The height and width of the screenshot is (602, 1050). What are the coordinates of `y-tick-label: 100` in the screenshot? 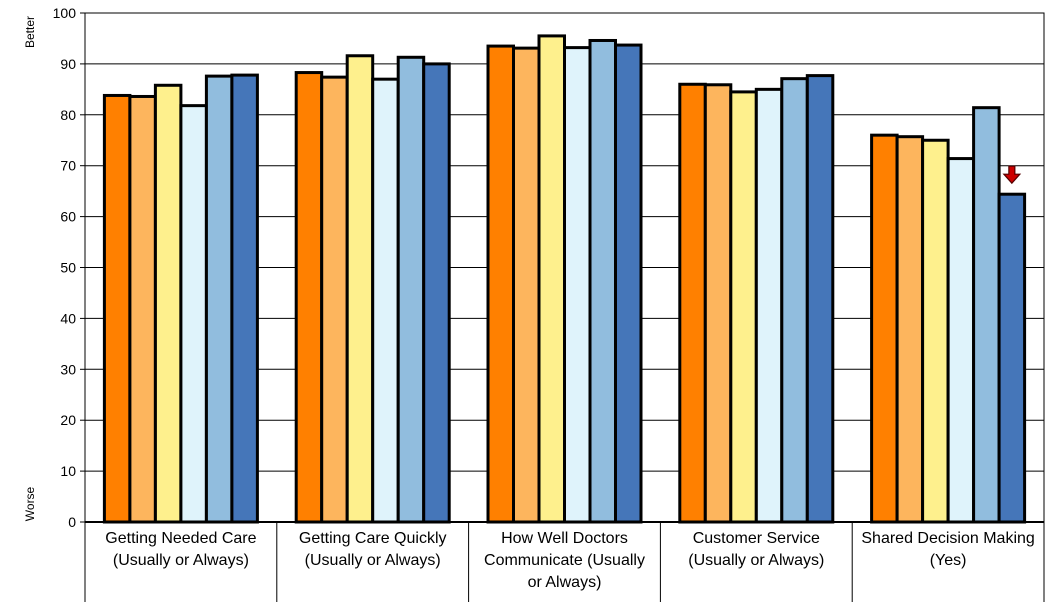 It's located at (65, 13).